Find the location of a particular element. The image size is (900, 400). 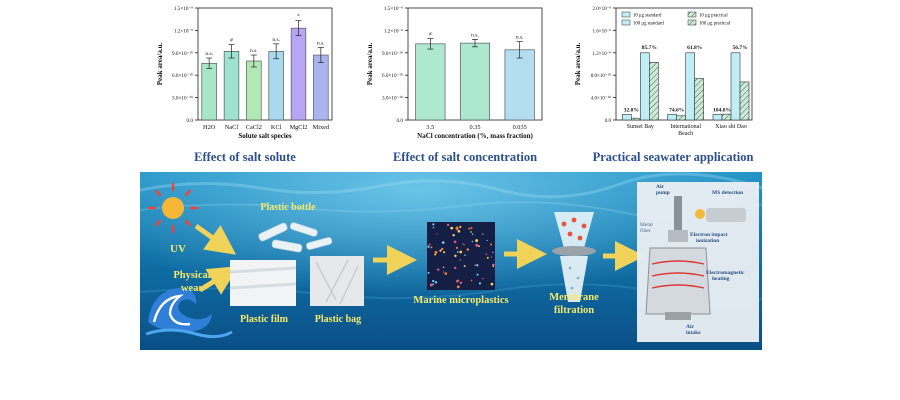

legend-label: 10 μg standard is located at coordinates (647, 16).